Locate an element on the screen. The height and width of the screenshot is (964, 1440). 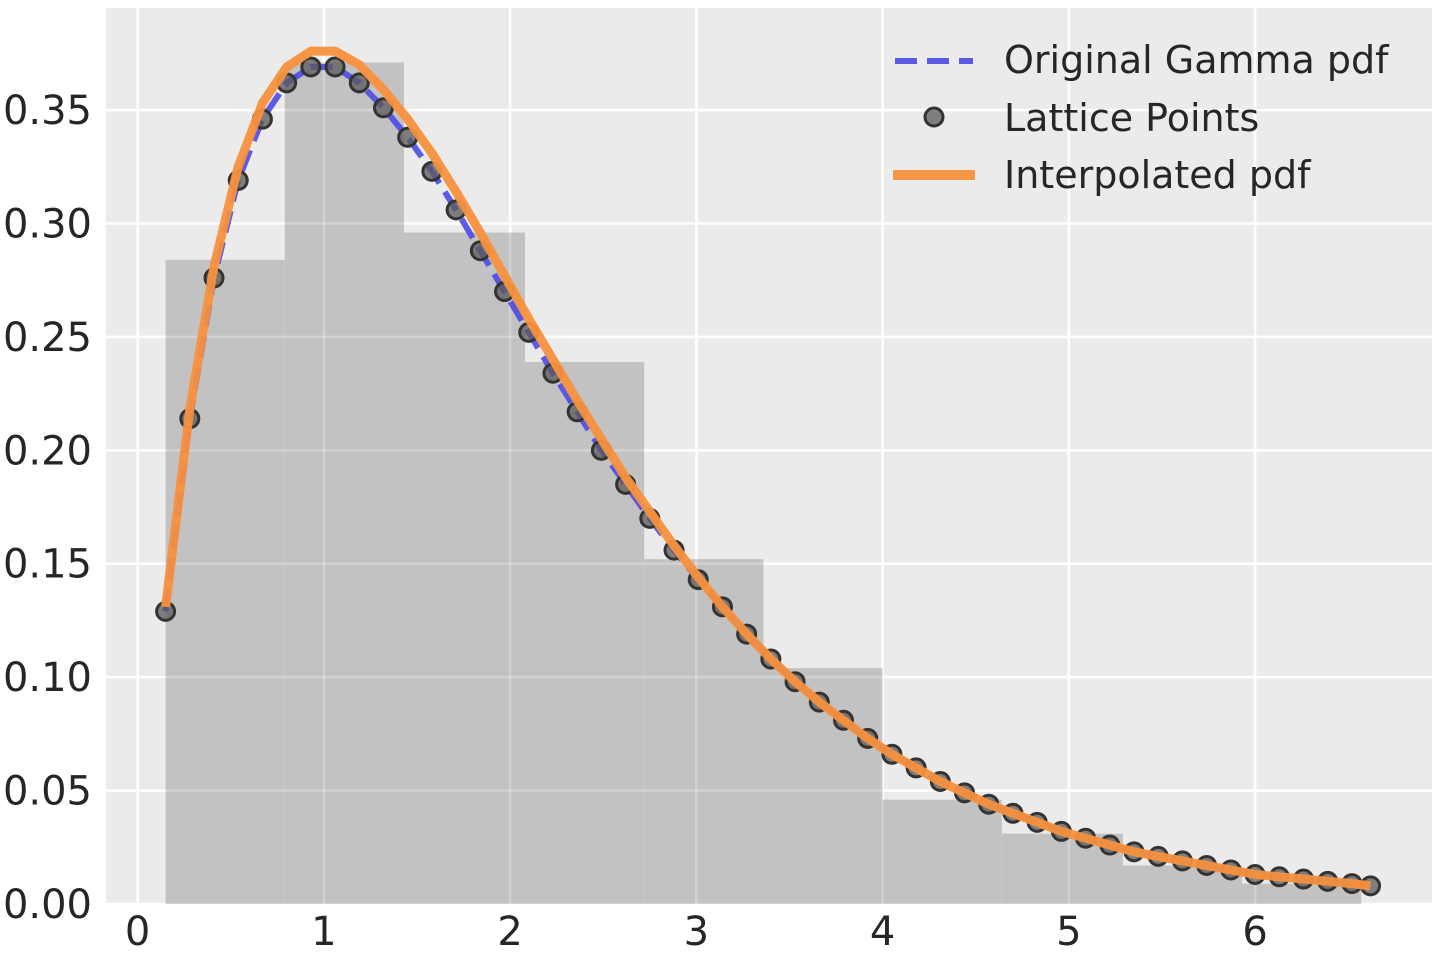
y-tick-label-0: 0.00 is located at coordinates (47, 905).